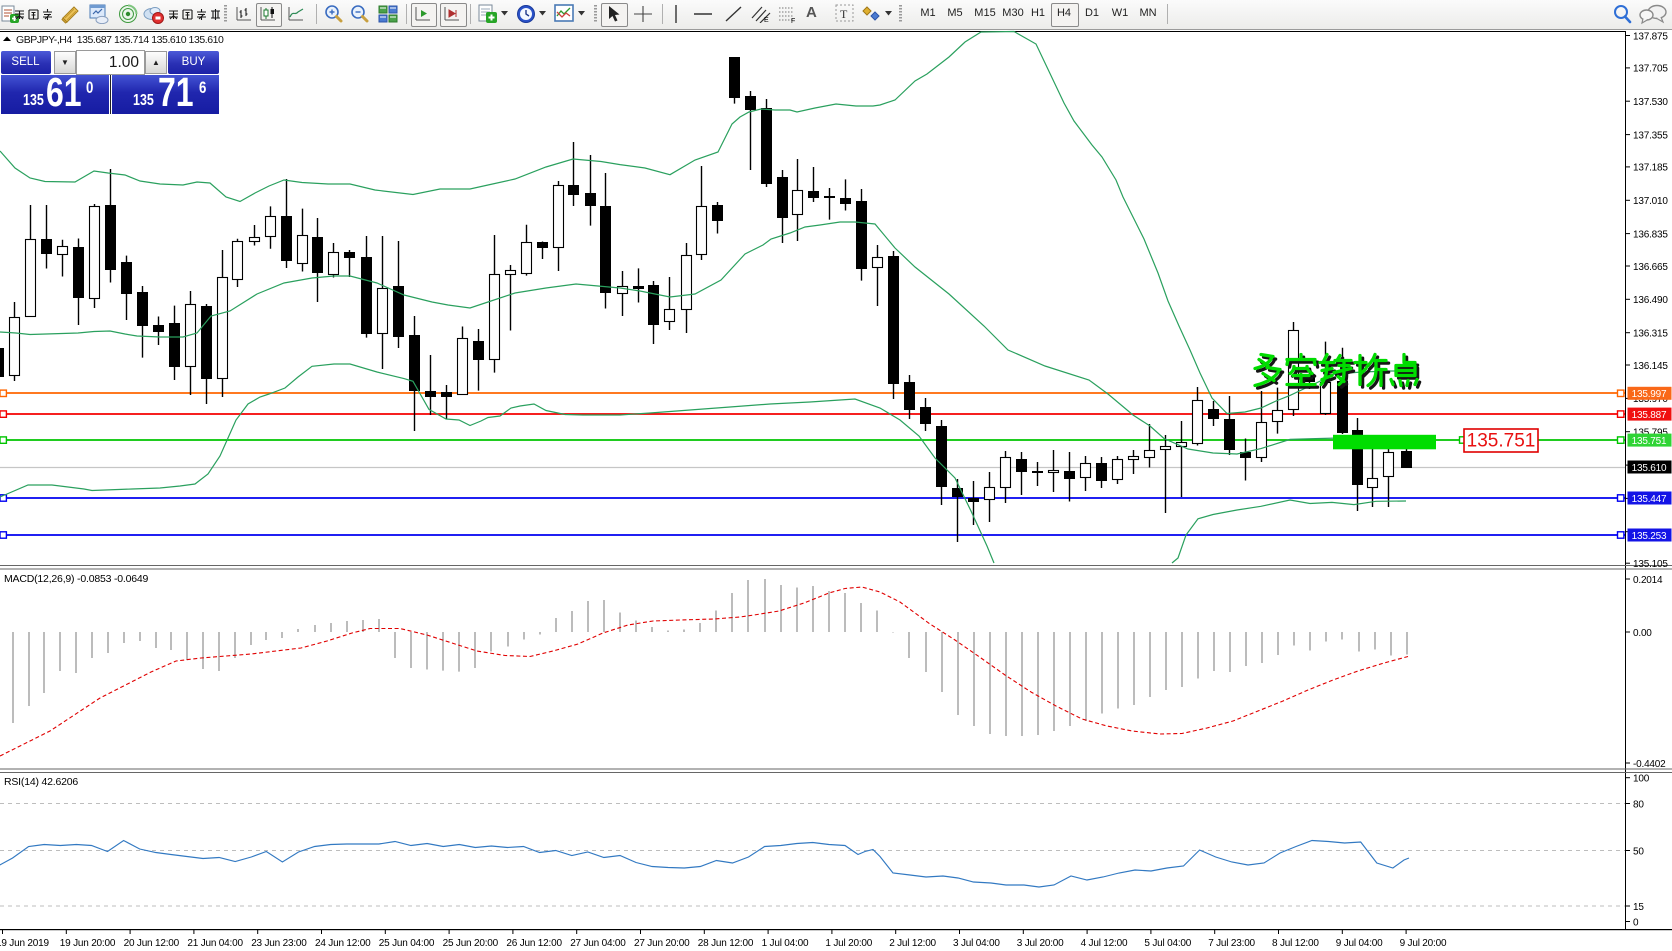 The height and width of the screenshot is (951, 1672). Describe the element at coordinates (1638, 851) in the screenshot. I see `svg-text: 50` at that location.